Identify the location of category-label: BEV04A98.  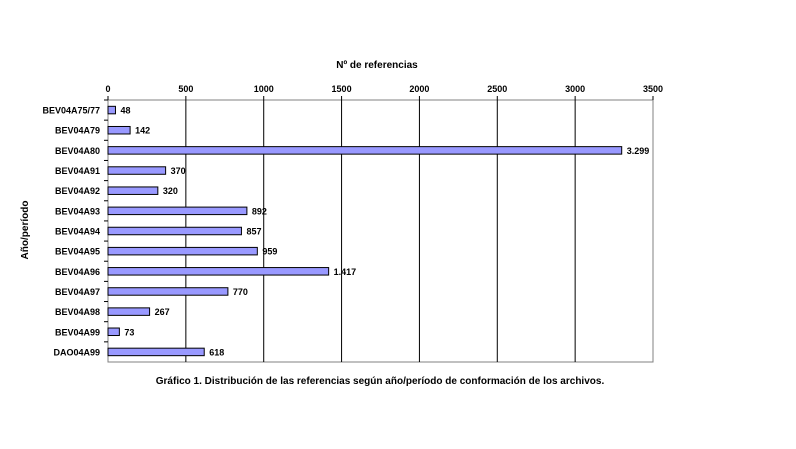
(77, 312).